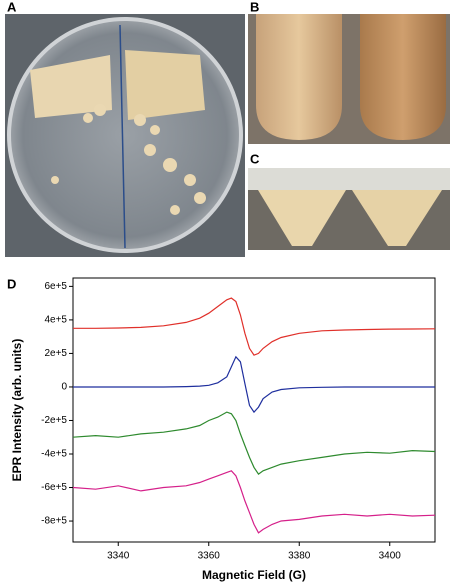 This screenshot has height=587, width=454. Describe the element at coordinates (254, 7) in the screenshot. I see `panel-label: B` at that location.